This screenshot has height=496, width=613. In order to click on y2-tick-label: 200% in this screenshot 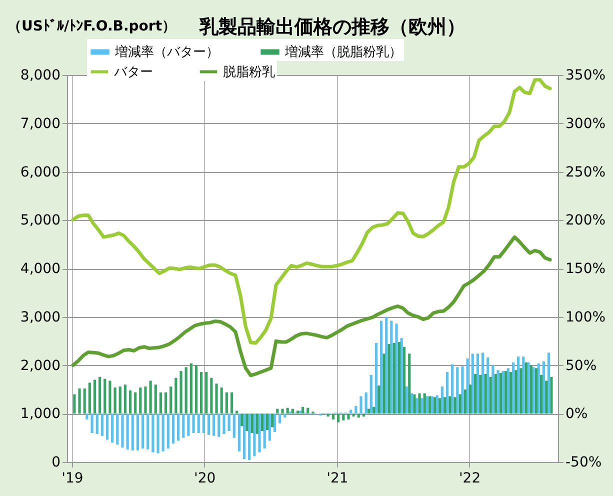, I will do `click(586, 220)`.